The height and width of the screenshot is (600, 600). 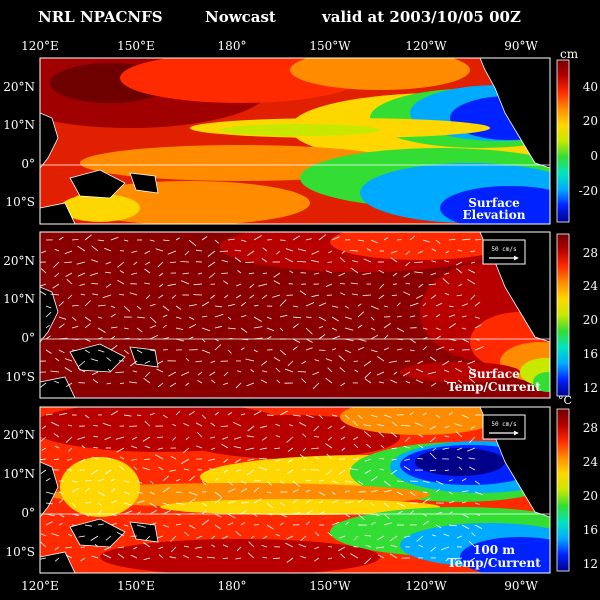 I want to click on vector-scale-label: 50 cm/s, so click(x=504, y=424).